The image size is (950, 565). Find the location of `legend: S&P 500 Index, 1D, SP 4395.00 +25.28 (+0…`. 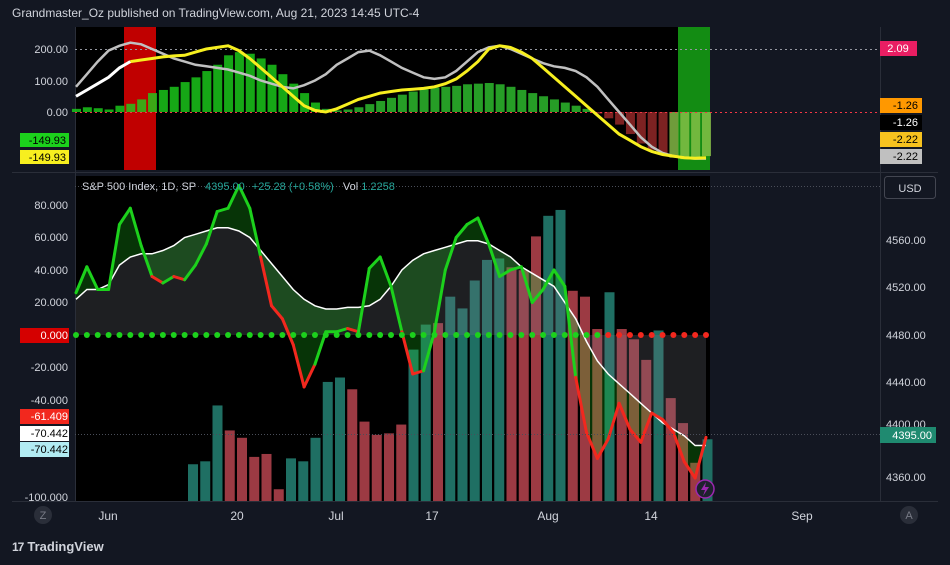

legend: S&P 500 Index, 1D, SP 4395.00 +25.28 (+0… is located at coordinates (238, 187).